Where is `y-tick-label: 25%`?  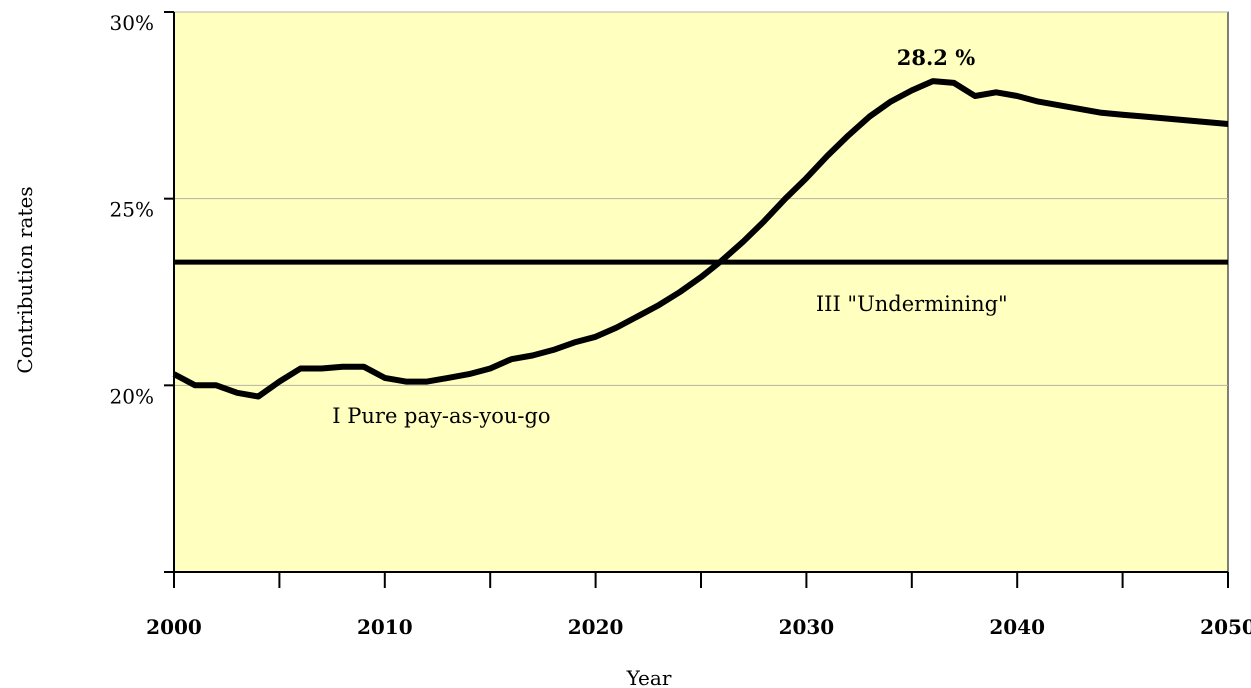
y-tick-label: 25% is located at coordinates (132, 210).